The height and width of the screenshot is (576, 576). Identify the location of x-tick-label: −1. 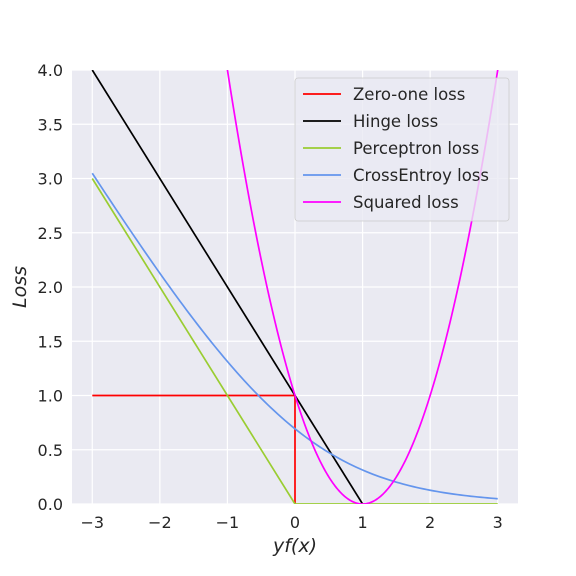
(228, 522).